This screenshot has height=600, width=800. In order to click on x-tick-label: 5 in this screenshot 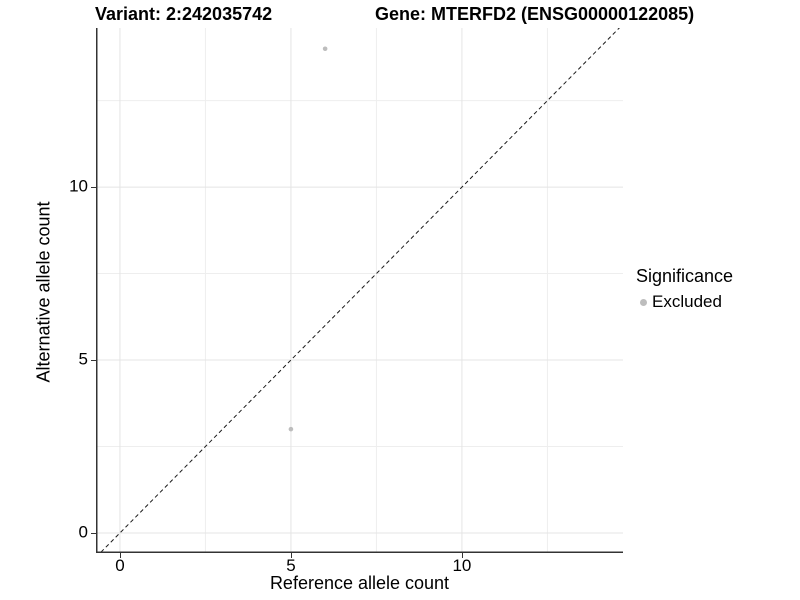, I will do `click(291, 565)`.